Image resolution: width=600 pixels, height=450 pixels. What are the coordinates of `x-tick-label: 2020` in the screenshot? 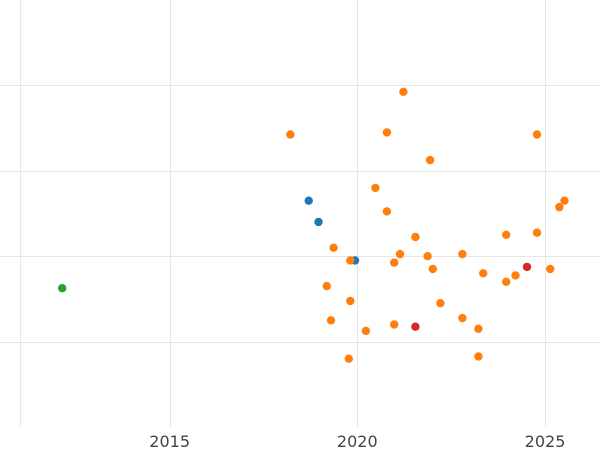 It's located at (357, 441).